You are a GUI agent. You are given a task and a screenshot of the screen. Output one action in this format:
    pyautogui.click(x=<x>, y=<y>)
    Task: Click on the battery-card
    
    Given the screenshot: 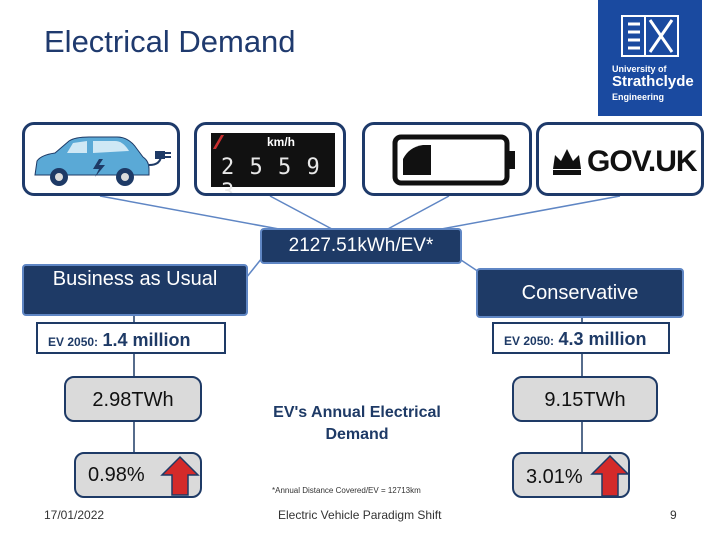 What is the action you would take?
    pyautogui.click(x=447, y=159)
    